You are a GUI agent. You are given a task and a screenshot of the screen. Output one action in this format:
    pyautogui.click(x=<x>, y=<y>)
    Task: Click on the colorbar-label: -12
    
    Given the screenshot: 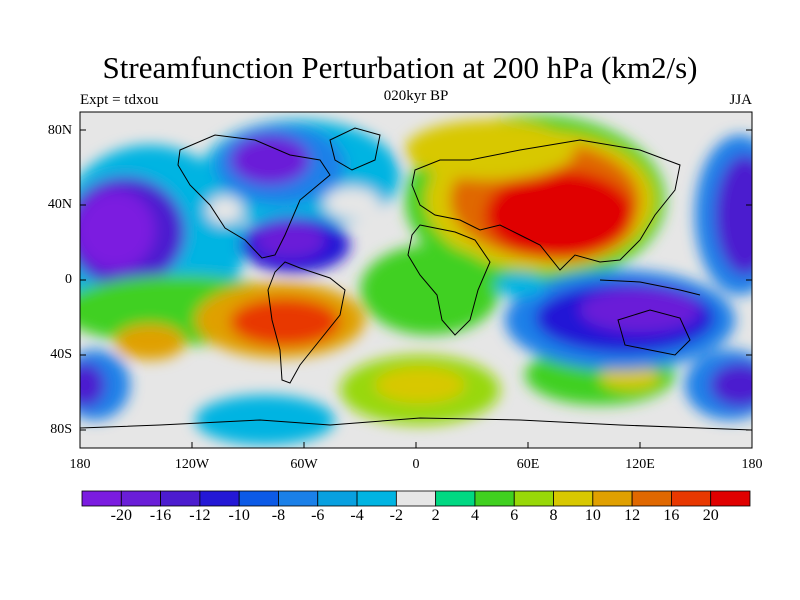 What is the action you would take?
    pyautogui.click(x=200, y=515)
    